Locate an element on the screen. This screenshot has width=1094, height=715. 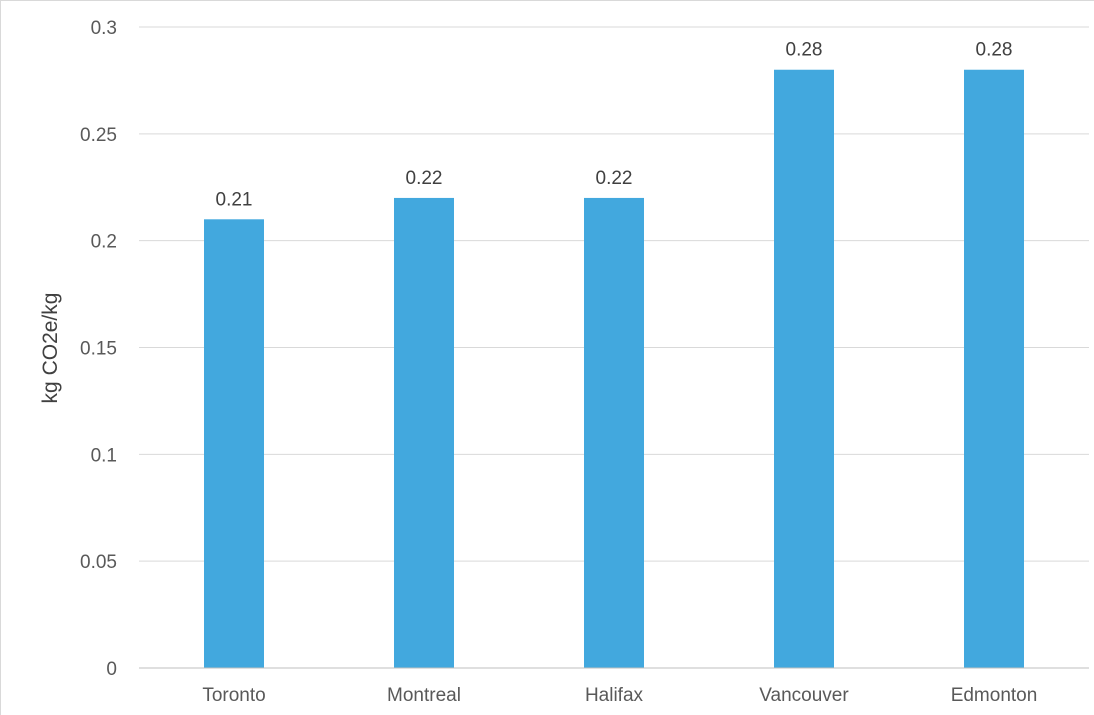
y-tick-label: 0.15 is located at coordinates (98, 349).